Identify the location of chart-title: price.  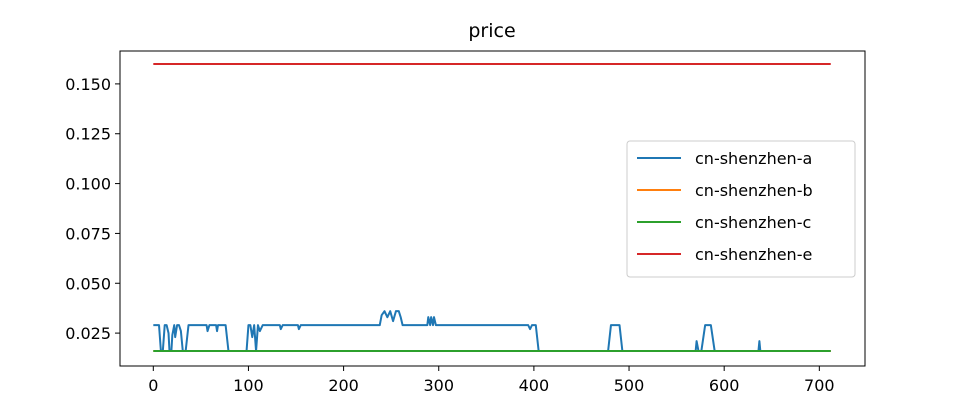
(491, 31).